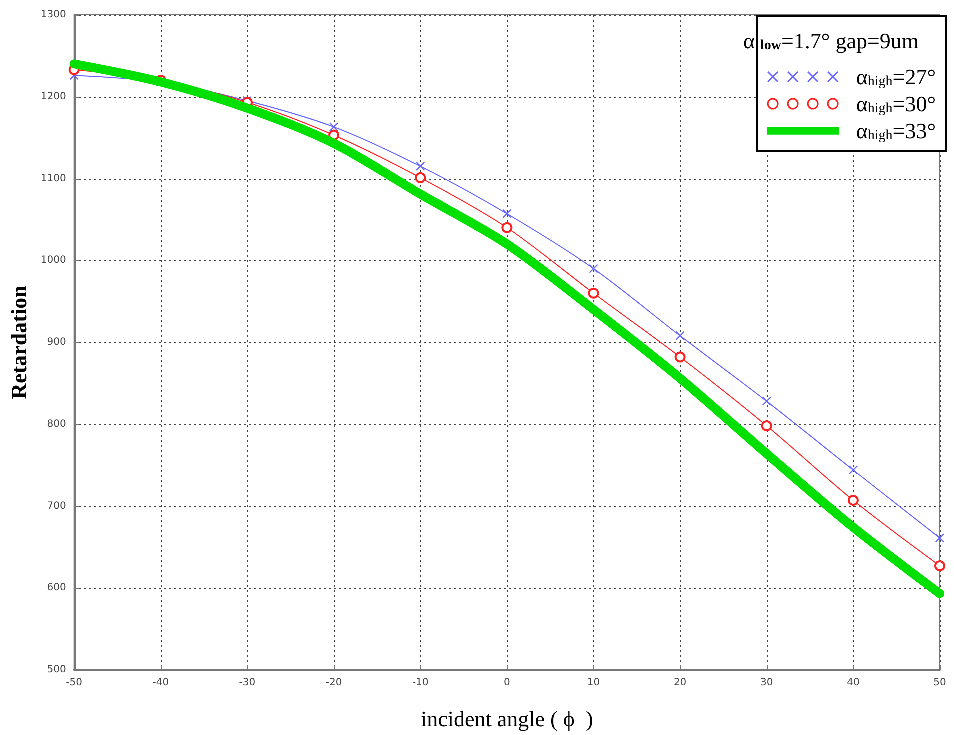  Describe the element at coordinates (507, 683) in the screenshot. I see `x-tick-label: 0` at that location.